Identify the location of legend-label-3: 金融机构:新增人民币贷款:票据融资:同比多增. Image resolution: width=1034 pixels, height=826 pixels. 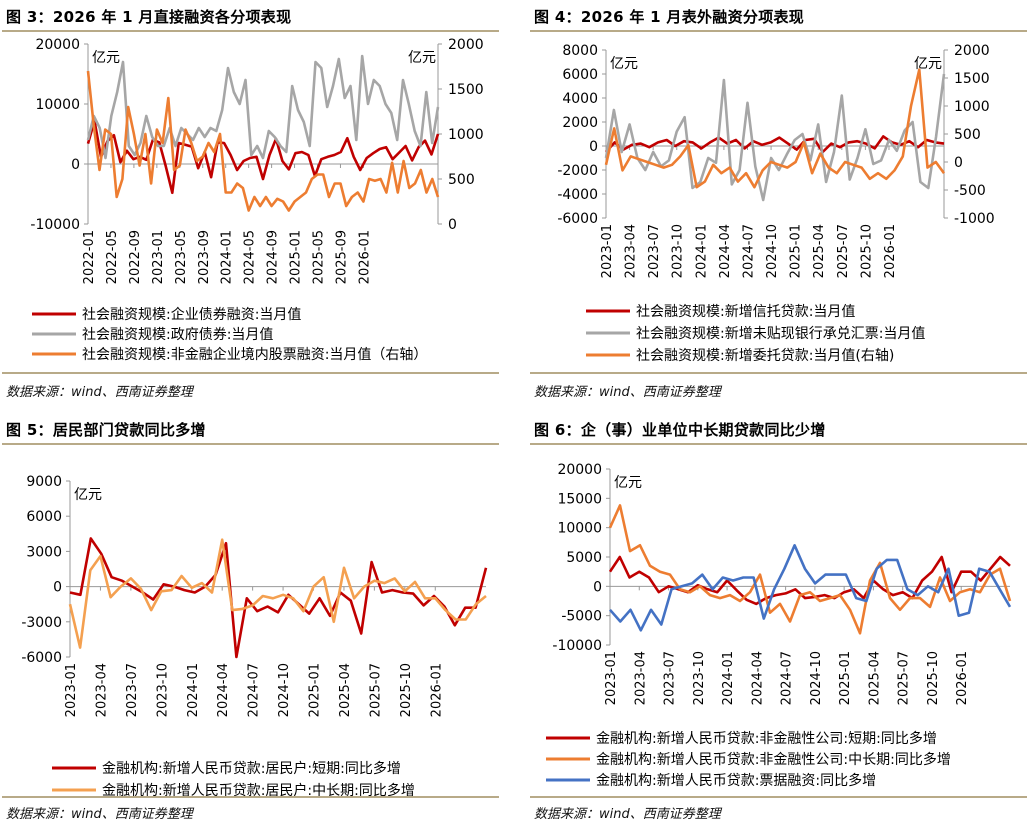
(736, 780).